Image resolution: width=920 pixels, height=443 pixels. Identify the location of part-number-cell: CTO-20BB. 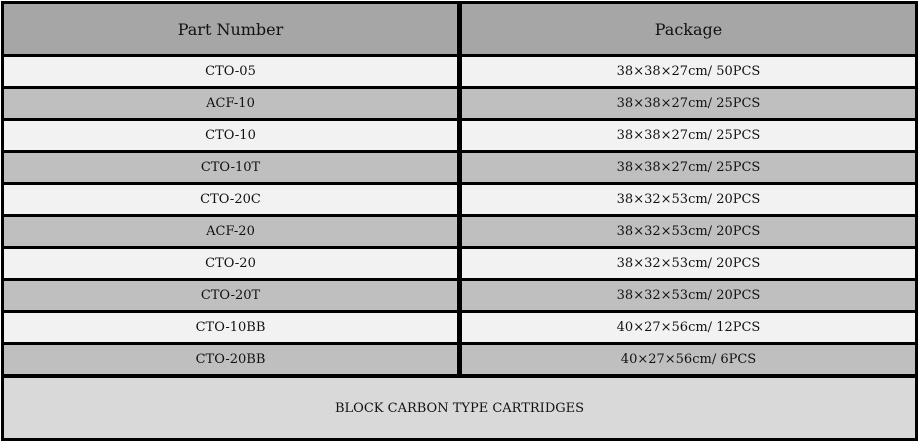
(230, 359).